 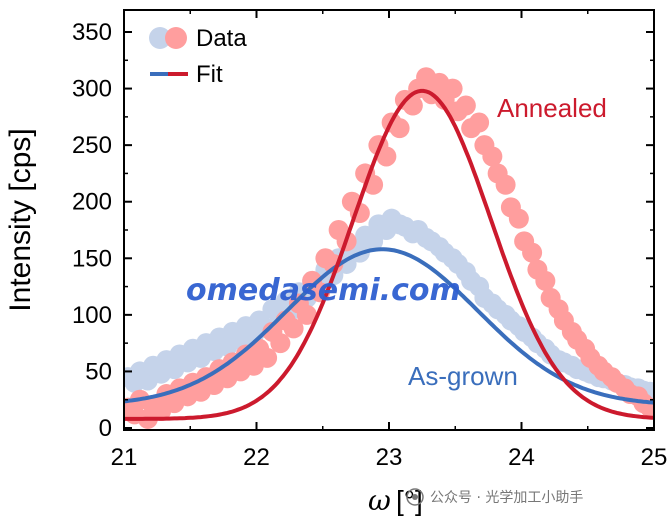 What do you see at coordinates (92, 230) in the screenshot?
I see `y-tick-labels: 0 50 100 150 200 250 300 350` at bounding box center [92, 230].